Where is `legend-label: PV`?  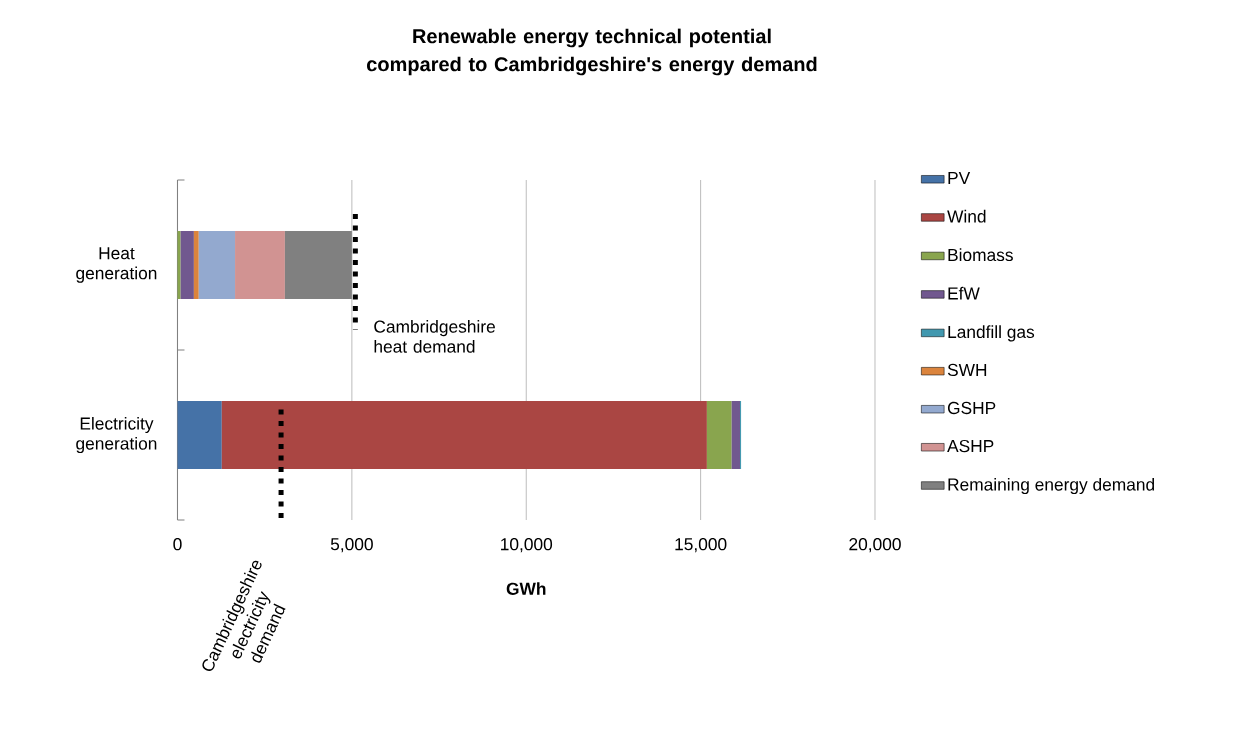 legend-label: PV is located at coordinates (959, 178).